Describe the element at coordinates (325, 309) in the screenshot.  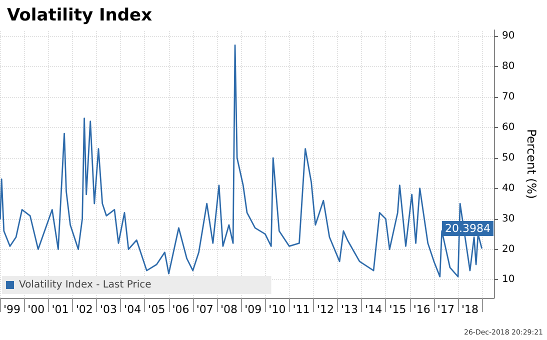
I see `x-tick-label: '12` at that location.